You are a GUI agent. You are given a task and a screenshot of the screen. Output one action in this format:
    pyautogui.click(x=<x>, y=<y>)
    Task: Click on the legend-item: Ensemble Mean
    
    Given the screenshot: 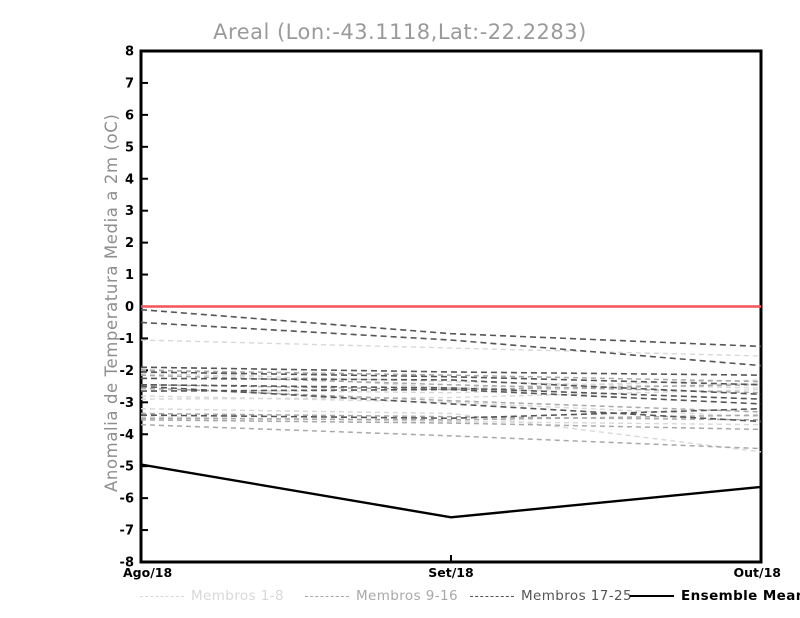 What is the action you would take?
    pyautogui.click(x=715, y=596)
    